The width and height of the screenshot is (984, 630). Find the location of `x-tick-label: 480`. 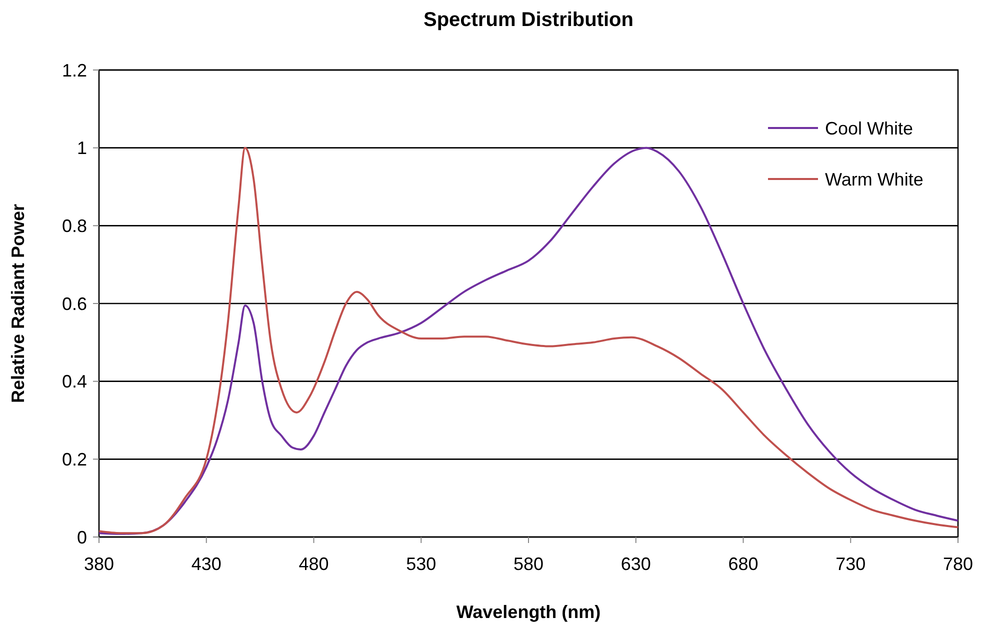

x-tick-label: 480 is located at coordinates (313, 564).